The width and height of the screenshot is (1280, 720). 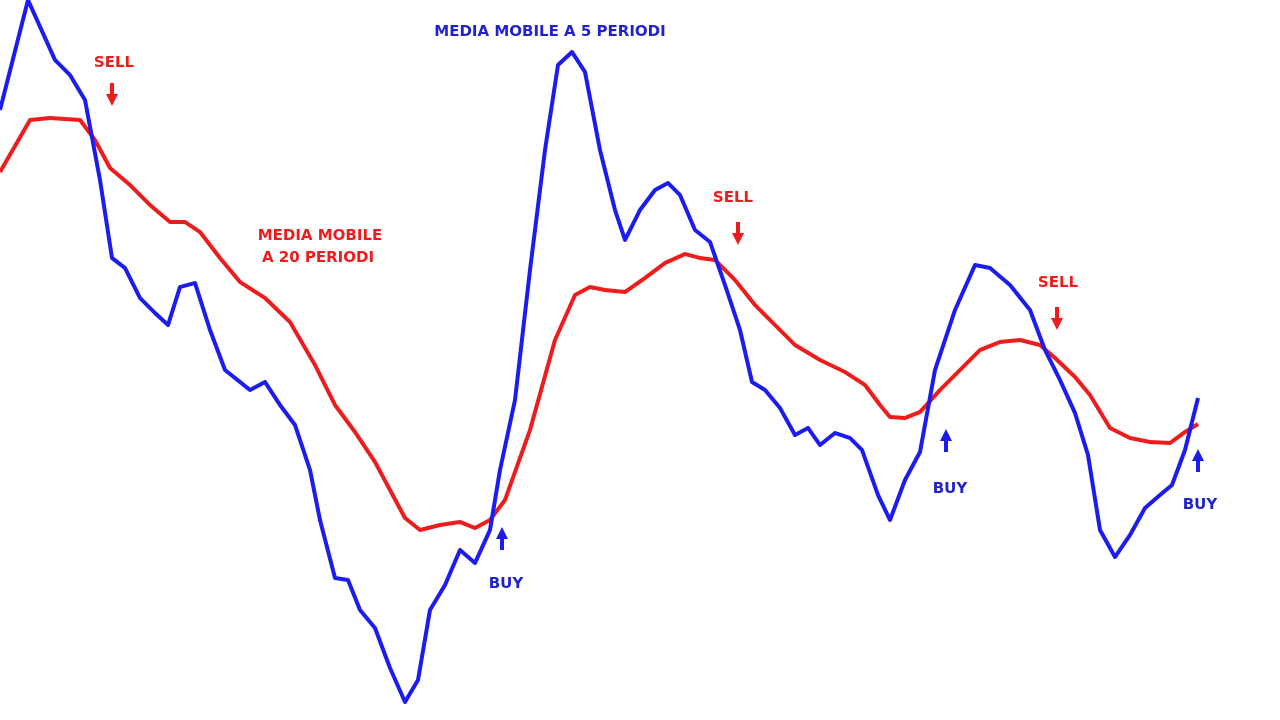 What do you see at coordinates (318, 257) in the screenshot?
I see `annotation: A 20 PERIODI` at bounding box center [318, 257].